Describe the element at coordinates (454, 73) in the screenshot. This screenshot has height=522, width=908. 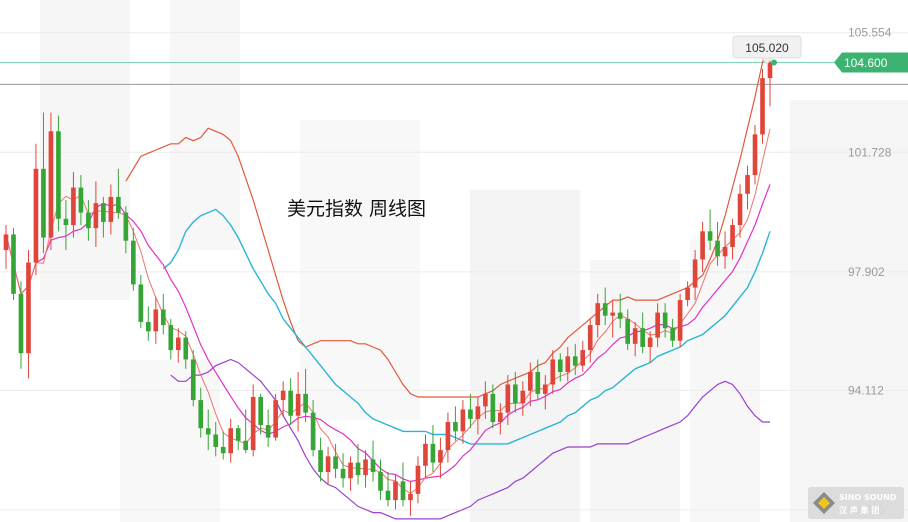
I see `reference-lines` at that location.